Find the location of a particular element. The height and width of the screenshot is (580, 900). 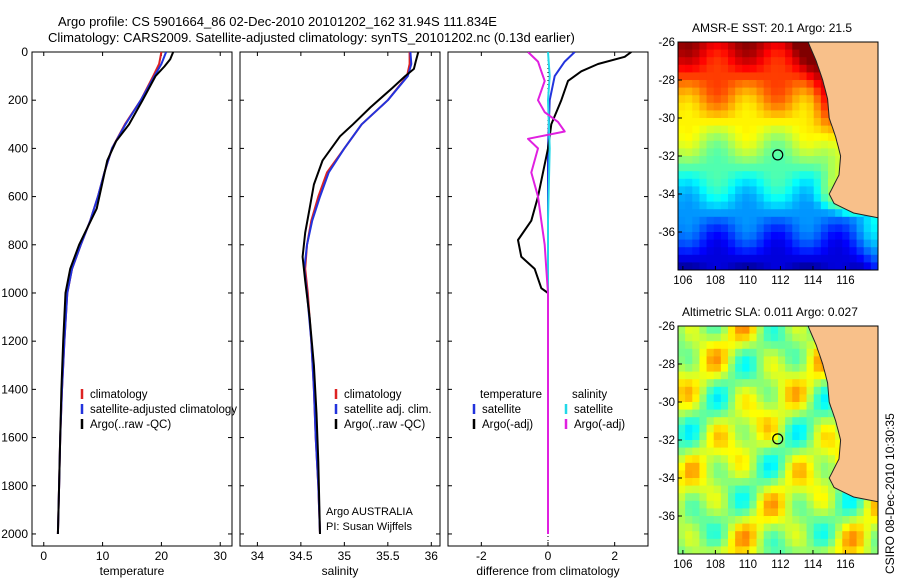

sla_map-xtick-label: 110 is located at coordinates (748, 565).